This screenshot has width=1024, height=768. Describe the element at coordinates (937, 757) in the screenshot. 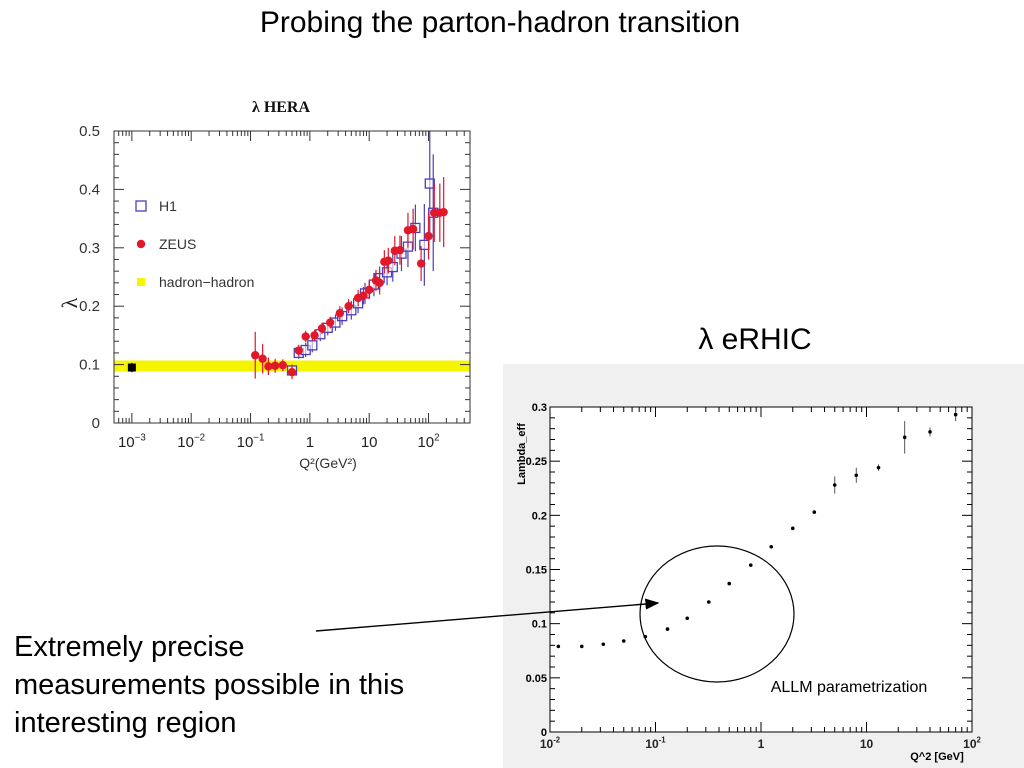

I see `erhic-x-axis-label: Q^2 [GeV]` at that location.